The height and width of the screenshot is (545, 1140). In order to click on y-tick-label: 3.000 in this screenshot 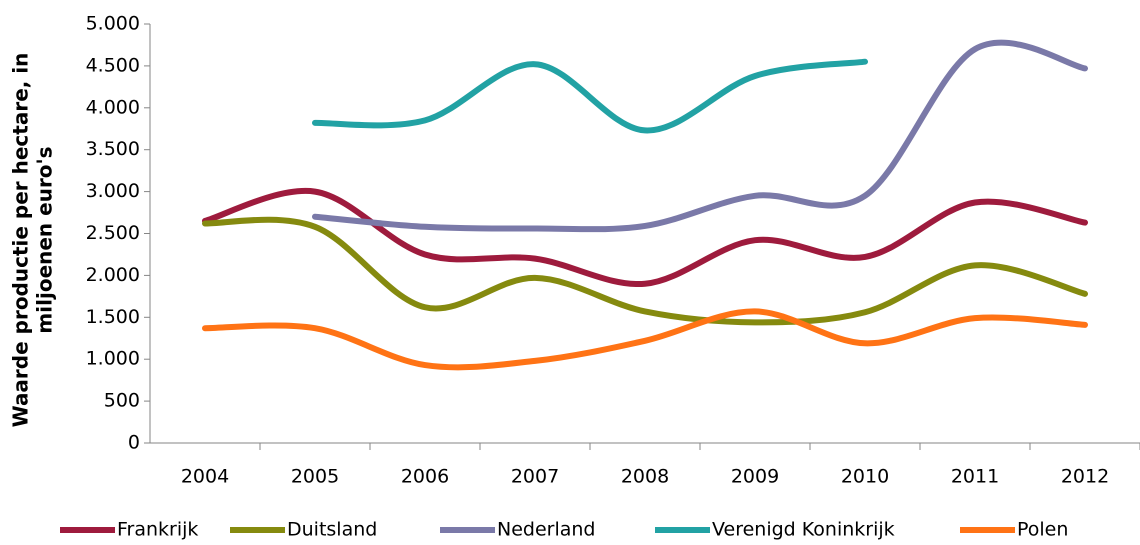, I will do `click(113, 191)`.